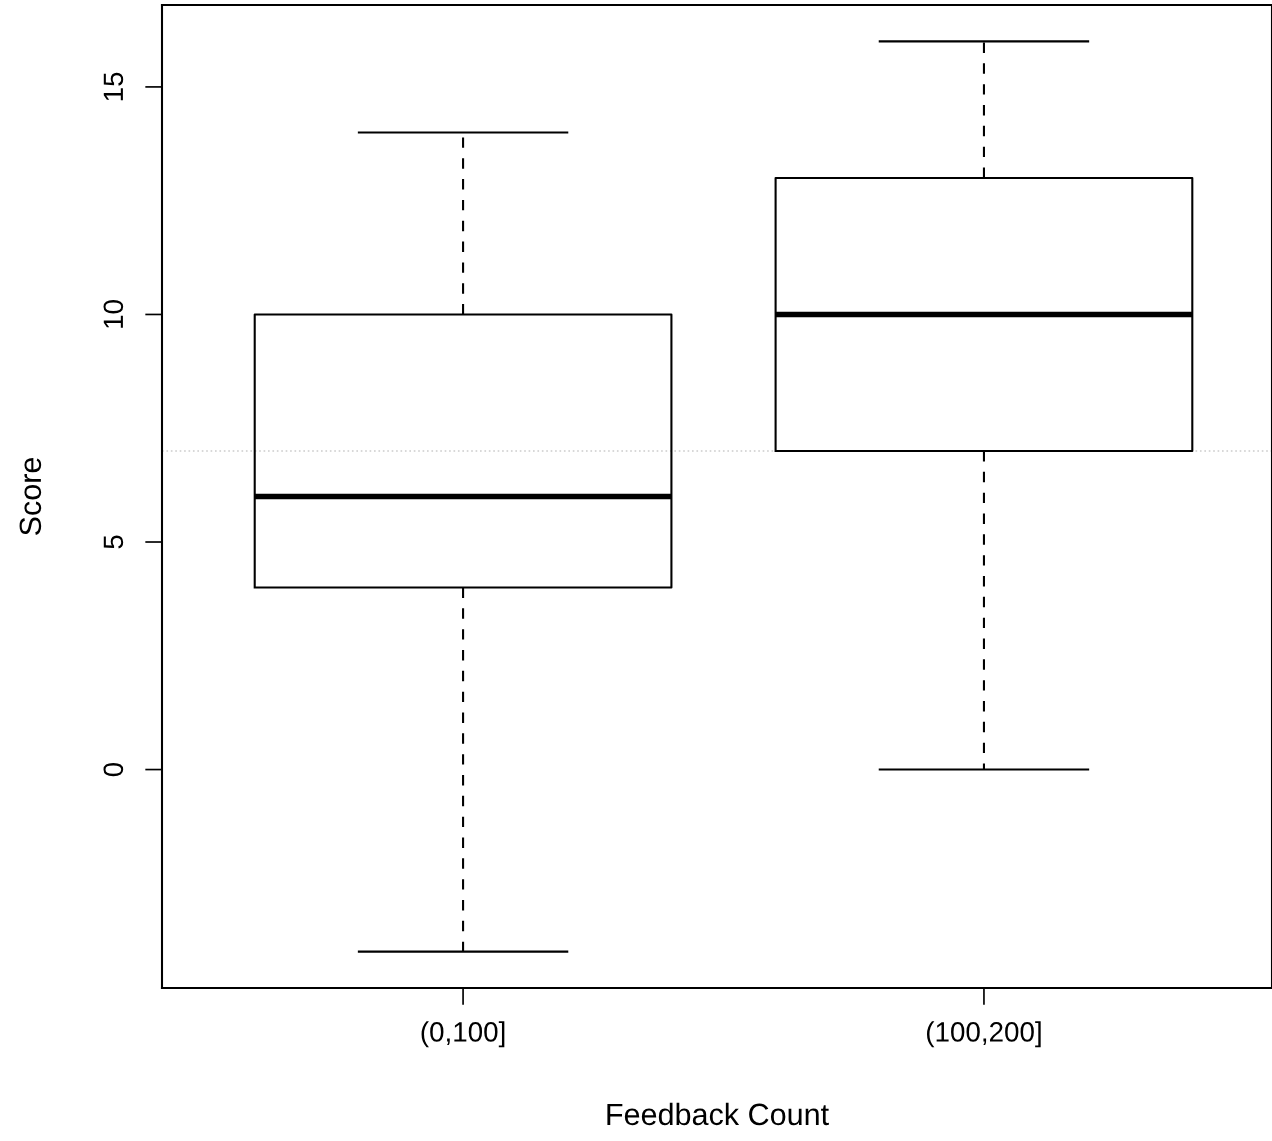 The height and width of the screenshot is (1141, 1272). What do you see at coordinates (113, 86) in the screenshot?
I see `y-tick-label: 15` at bounding box center [113, 86].